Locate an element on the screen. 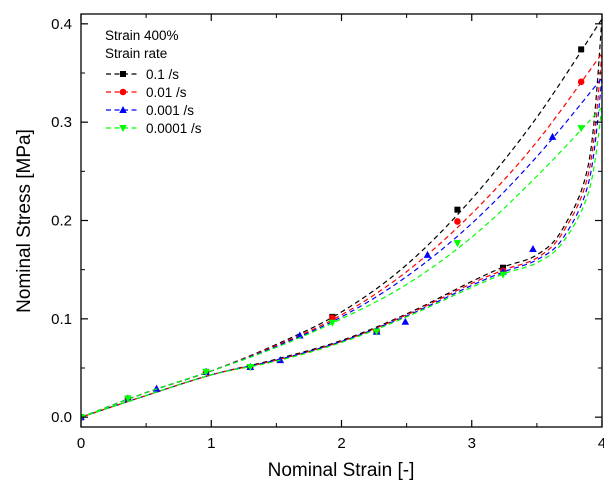  legend-entry-1: 0.01 /s is located at coordinates (146, 92).